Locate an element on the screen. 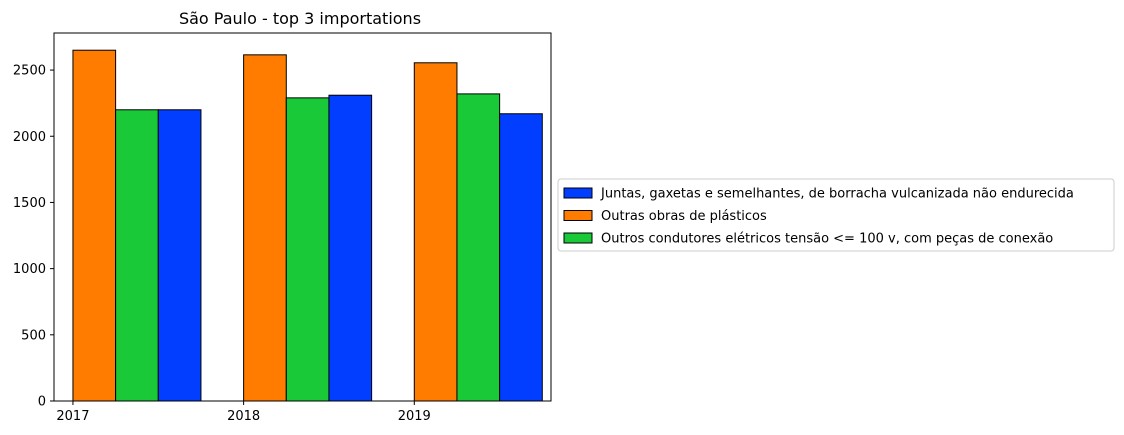 The image size is (1124, 435). y-tick-label: 2000 is located at coordinates (29, 137).